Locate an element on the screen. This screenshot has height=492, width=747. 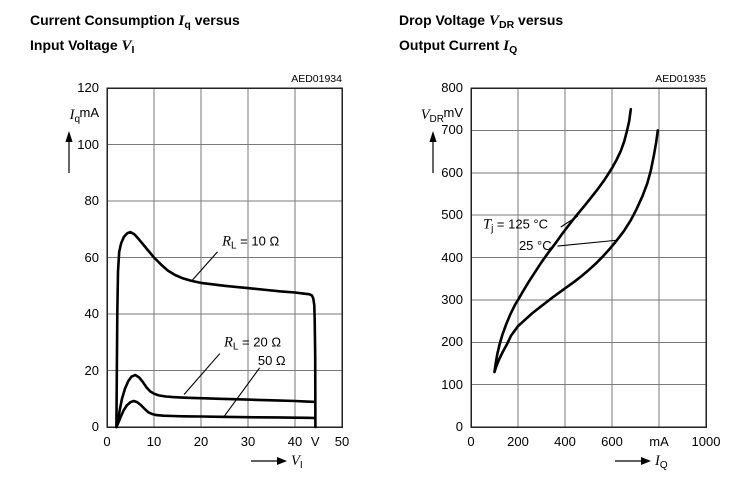
y-axis-name: Iq is located at coordinates (40, 117).